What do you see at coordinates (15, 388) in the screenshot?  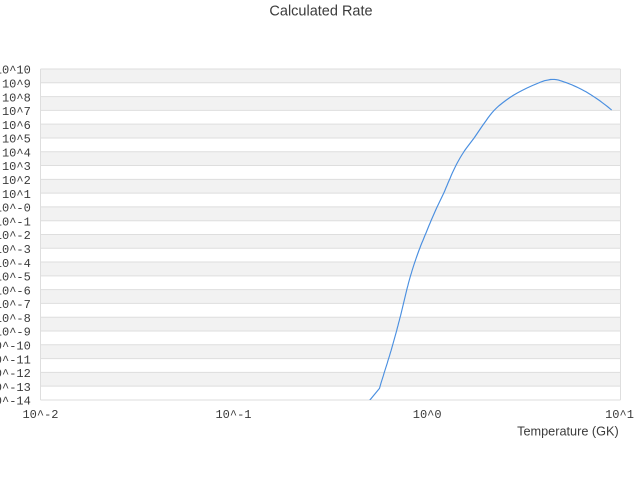 I see `svg-text: 10^-13` at bounding box center [15, 388].